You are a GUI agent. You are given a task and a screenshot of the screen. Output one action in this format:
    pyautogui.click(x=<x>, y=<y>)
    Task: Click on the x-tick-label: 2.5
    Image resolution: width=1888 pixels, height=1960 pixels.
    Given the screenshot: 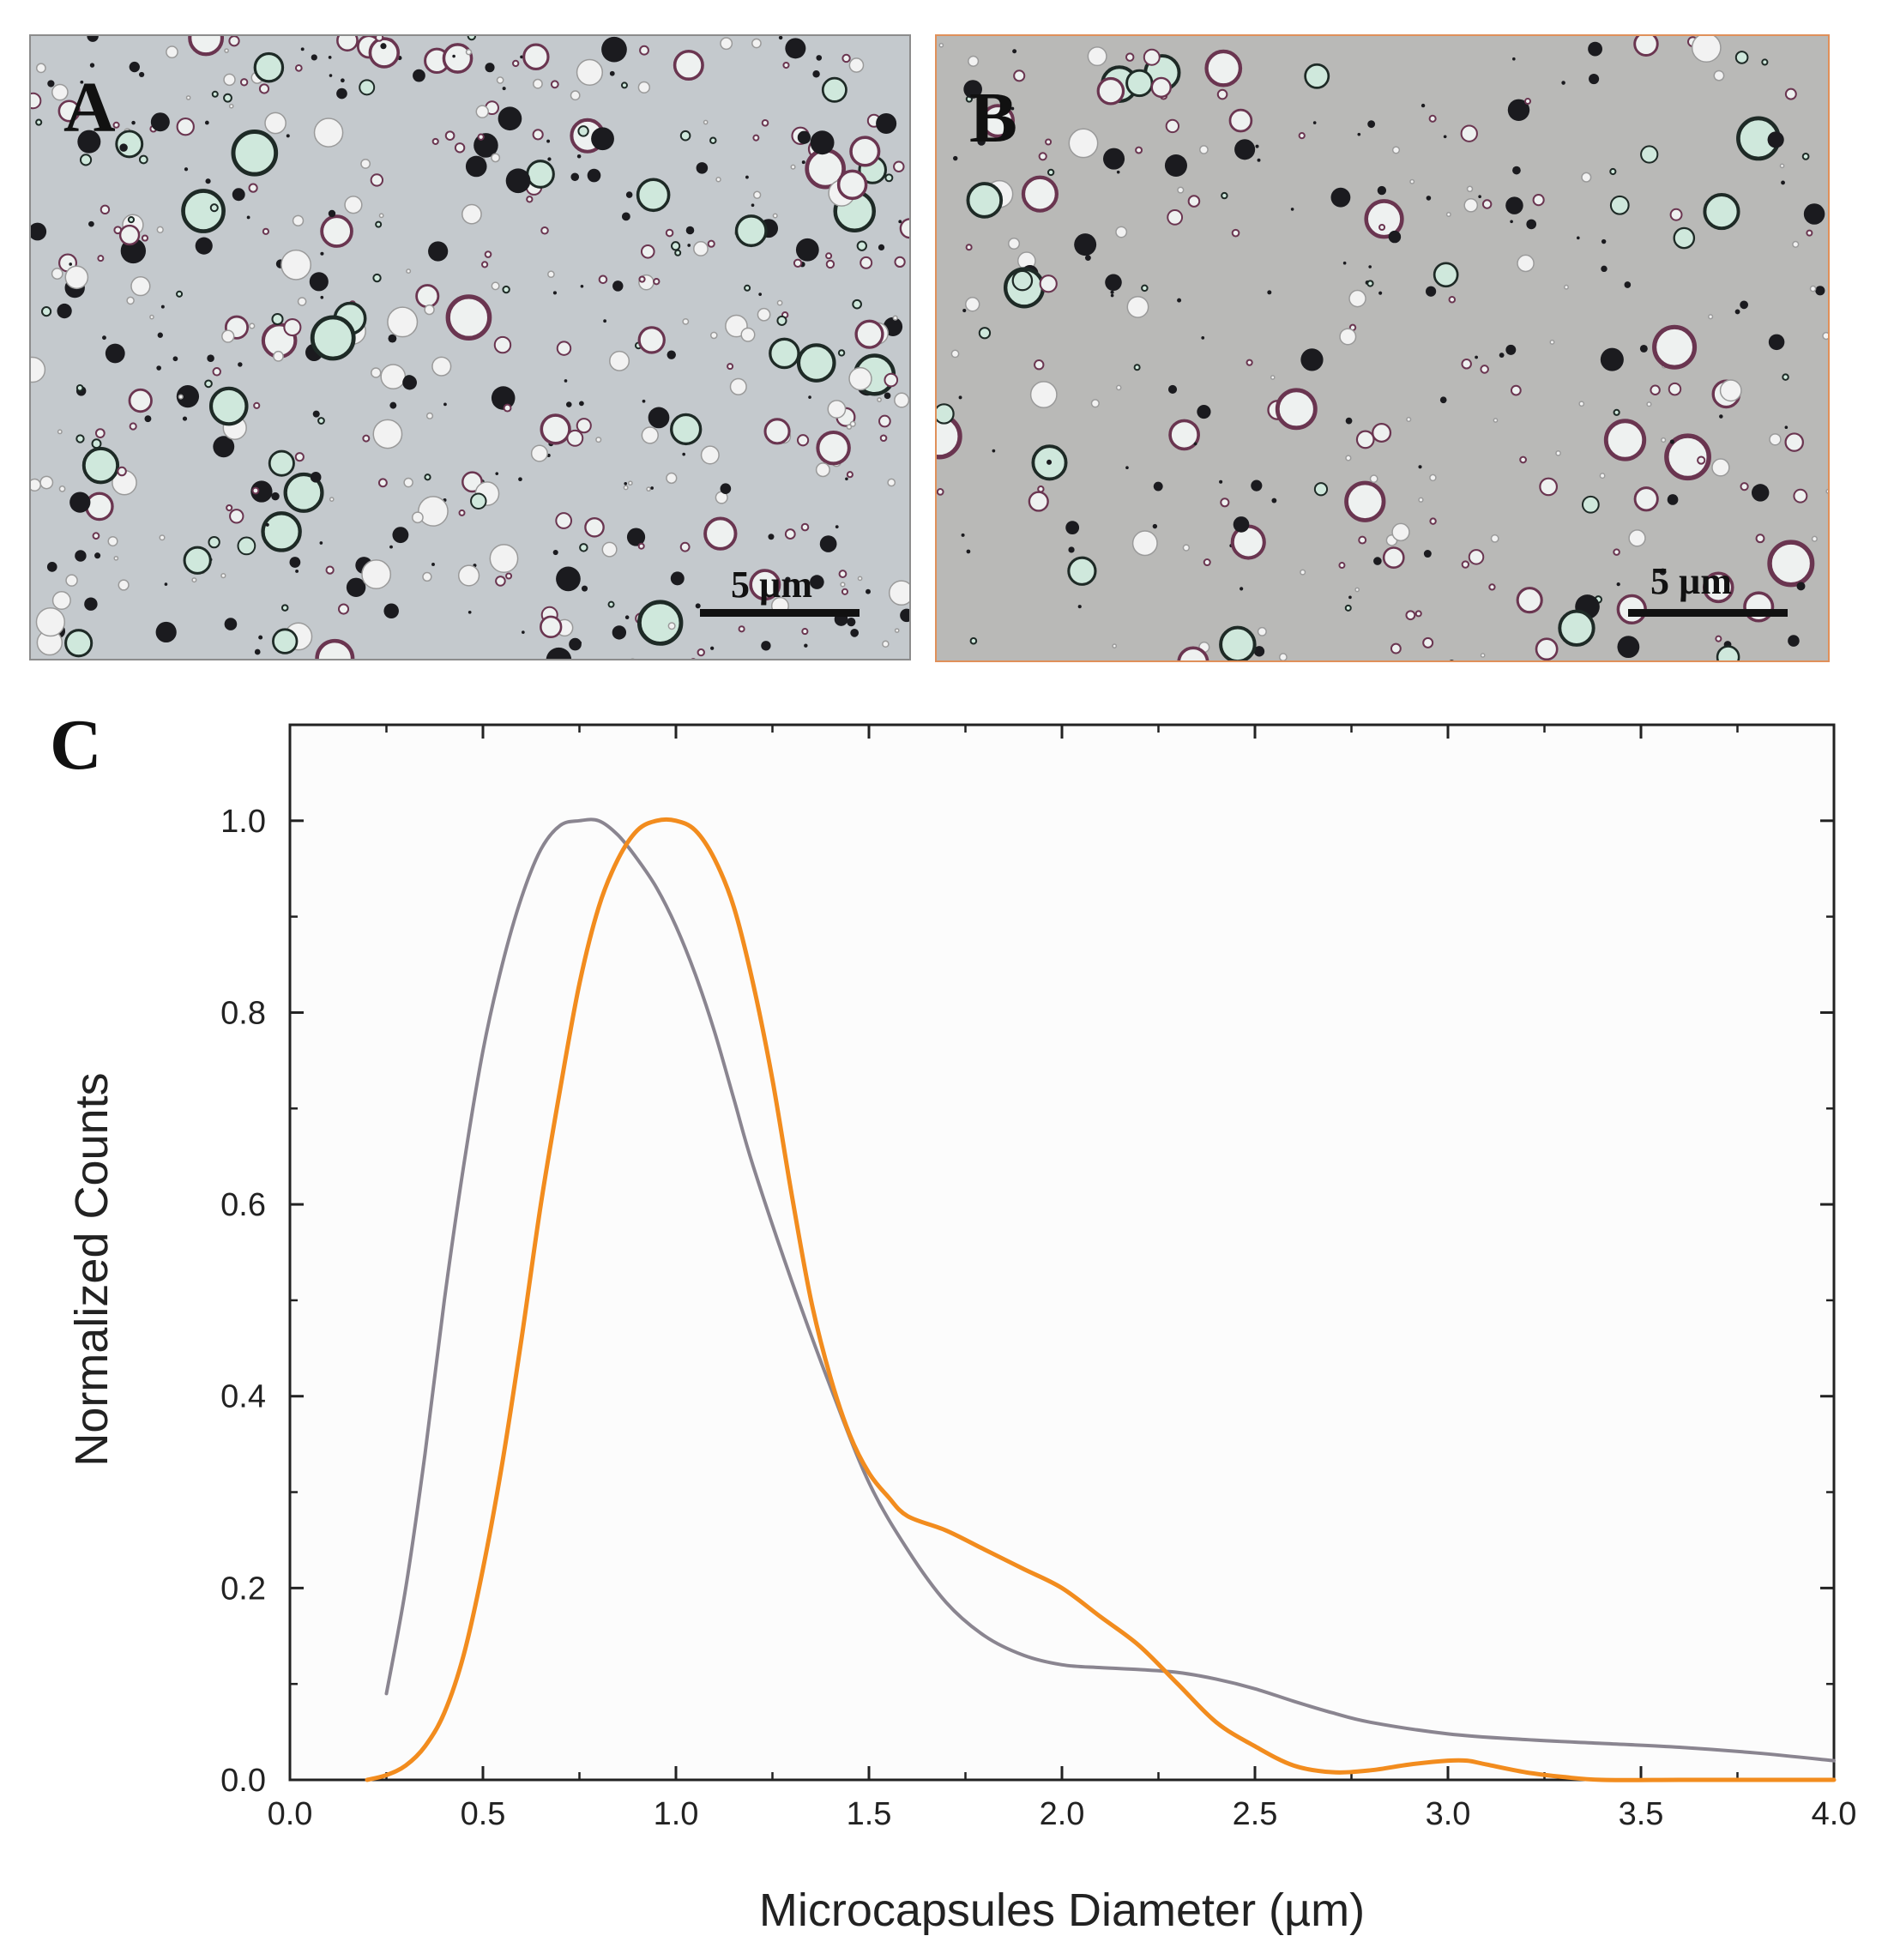 What is the action you would take?
    pyautogui.click(x=1255, y=1814)
    